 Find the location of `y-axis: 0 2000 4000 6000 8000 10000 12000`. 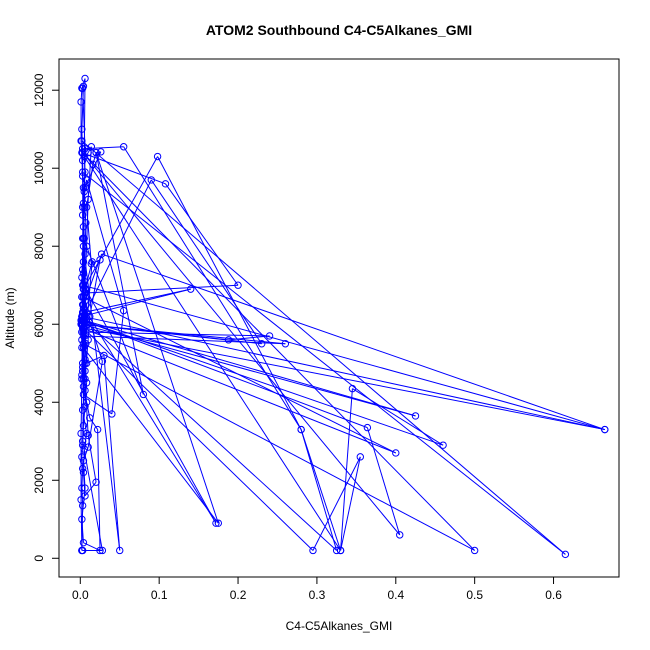

y-axis: 0 2000 4000 6000 8000 10000 12000 is located at coordinates (46, 317).